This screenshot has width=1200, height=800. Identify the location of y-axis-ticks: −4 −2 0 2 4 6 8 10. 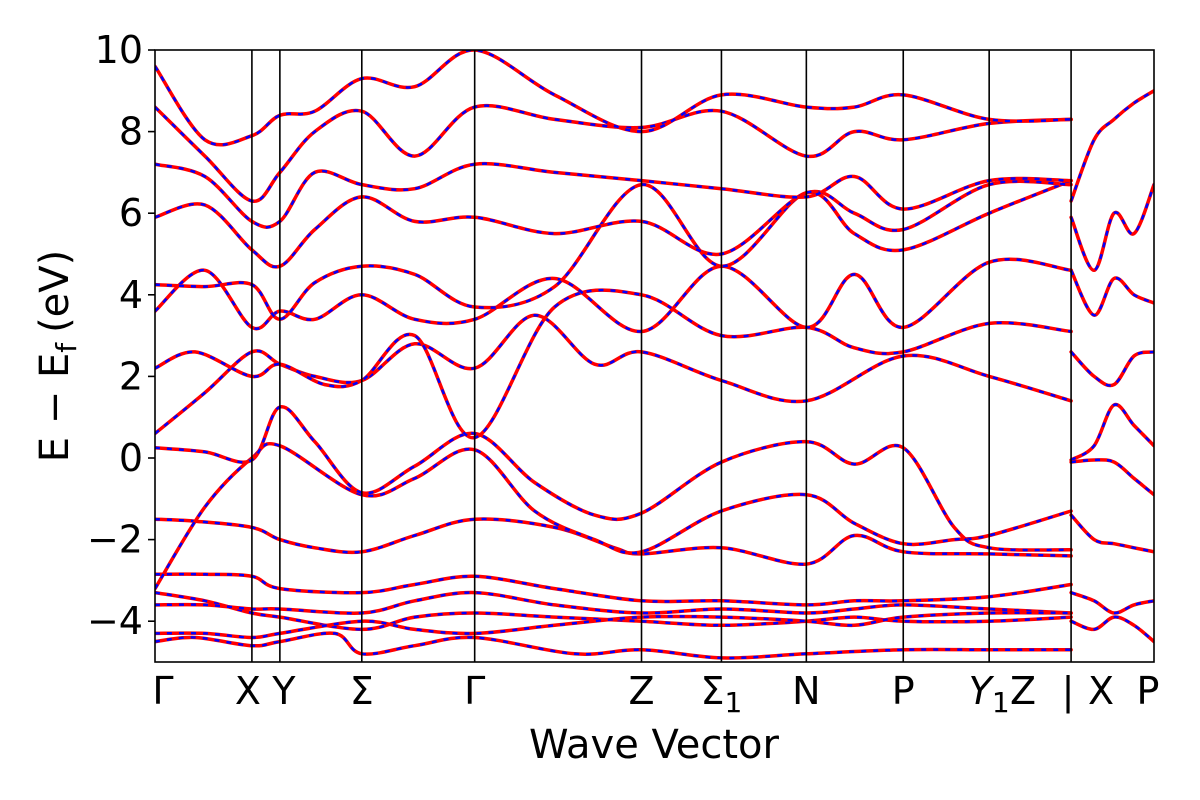
(121, 335).